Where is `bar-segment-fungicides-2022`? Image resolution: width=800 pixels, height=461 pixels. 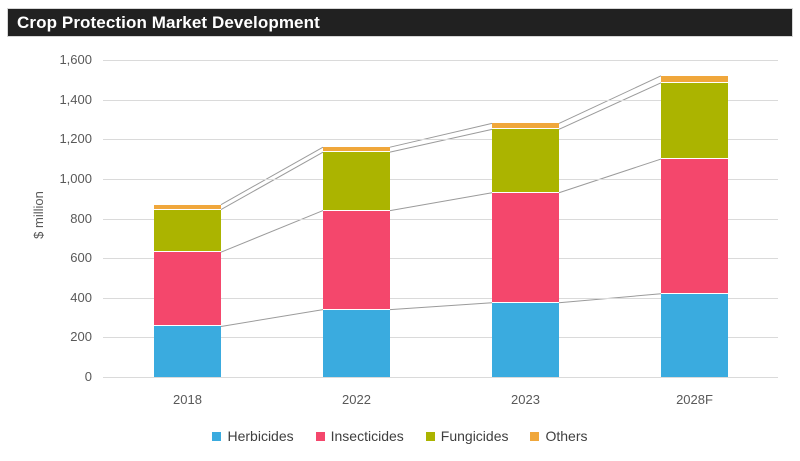
bar-segment-fungicides-2022 is located at coordinates (356, 181).